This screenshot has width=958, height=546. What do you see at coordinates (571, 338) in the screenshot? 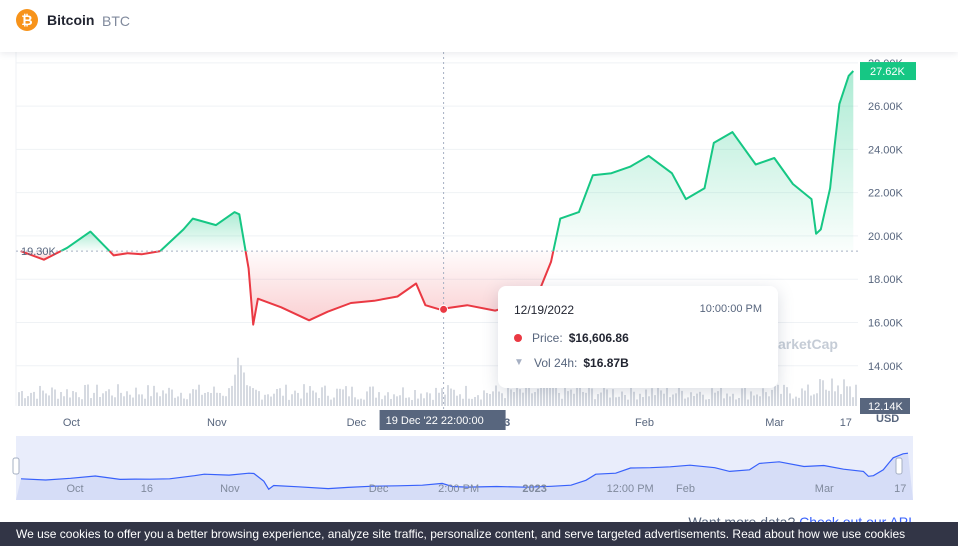
I see `tooltip-price-row: Price: $16,606.86` at bounding box center [571, 338].